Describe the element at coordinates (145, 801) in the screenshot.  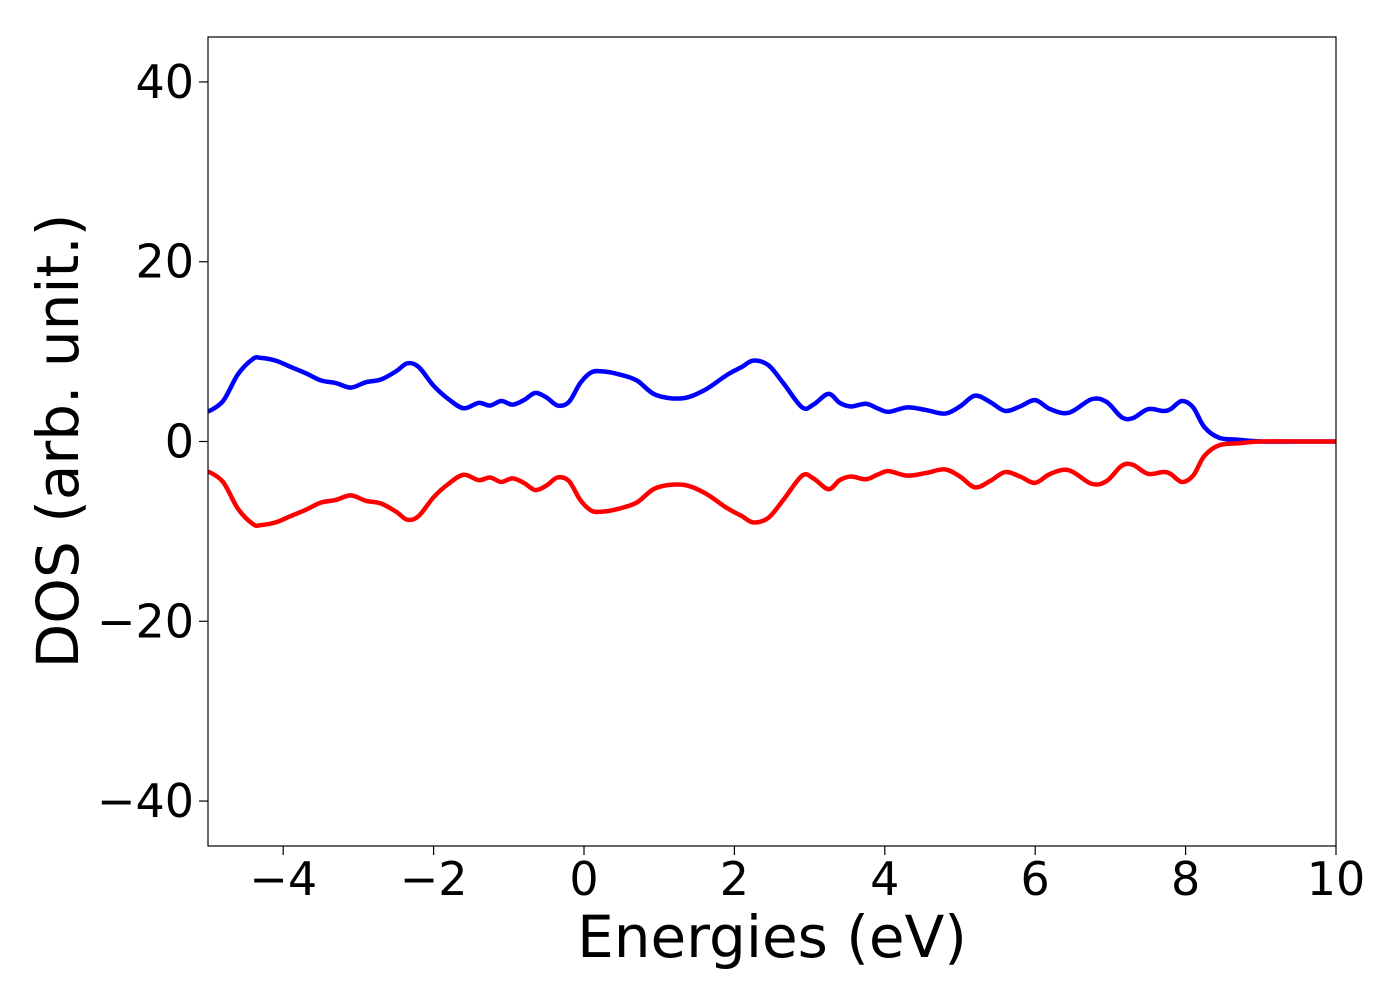
I see `y-tick-label: −40` at that location.